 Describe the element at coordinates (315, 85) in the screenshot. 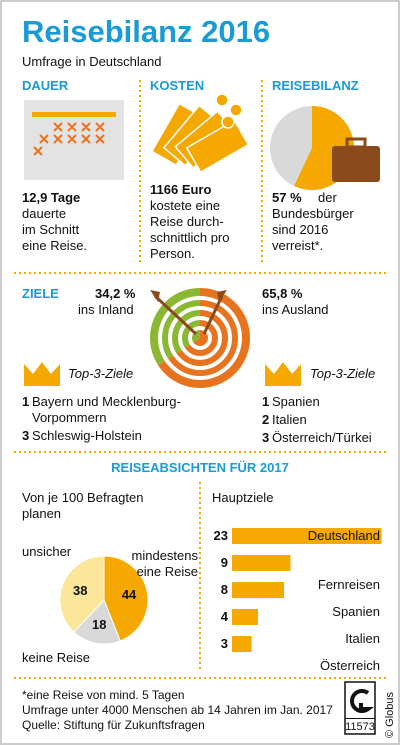

I see `section-heading: REISEBILANZ` at that location.